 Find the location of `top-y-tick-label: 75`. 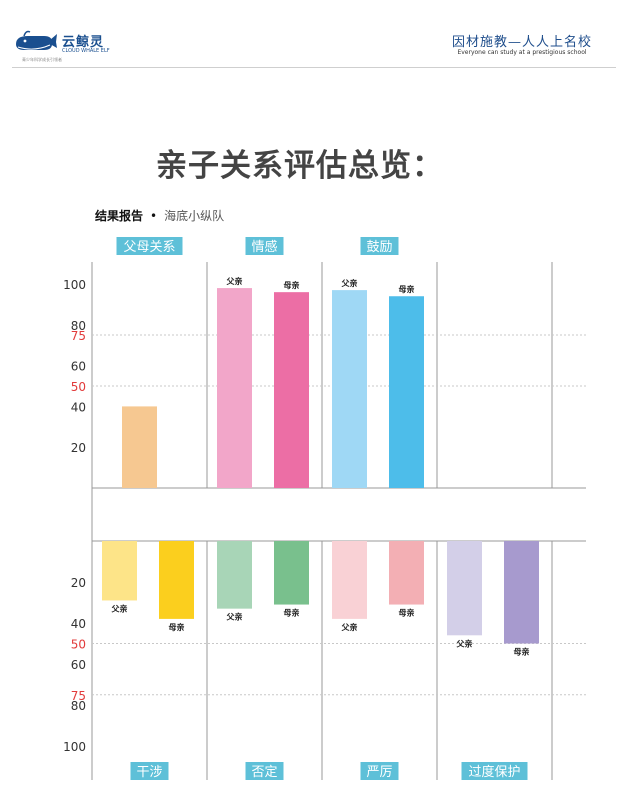

top-y-tick-label: 75 is located at coordinates (78, 336).